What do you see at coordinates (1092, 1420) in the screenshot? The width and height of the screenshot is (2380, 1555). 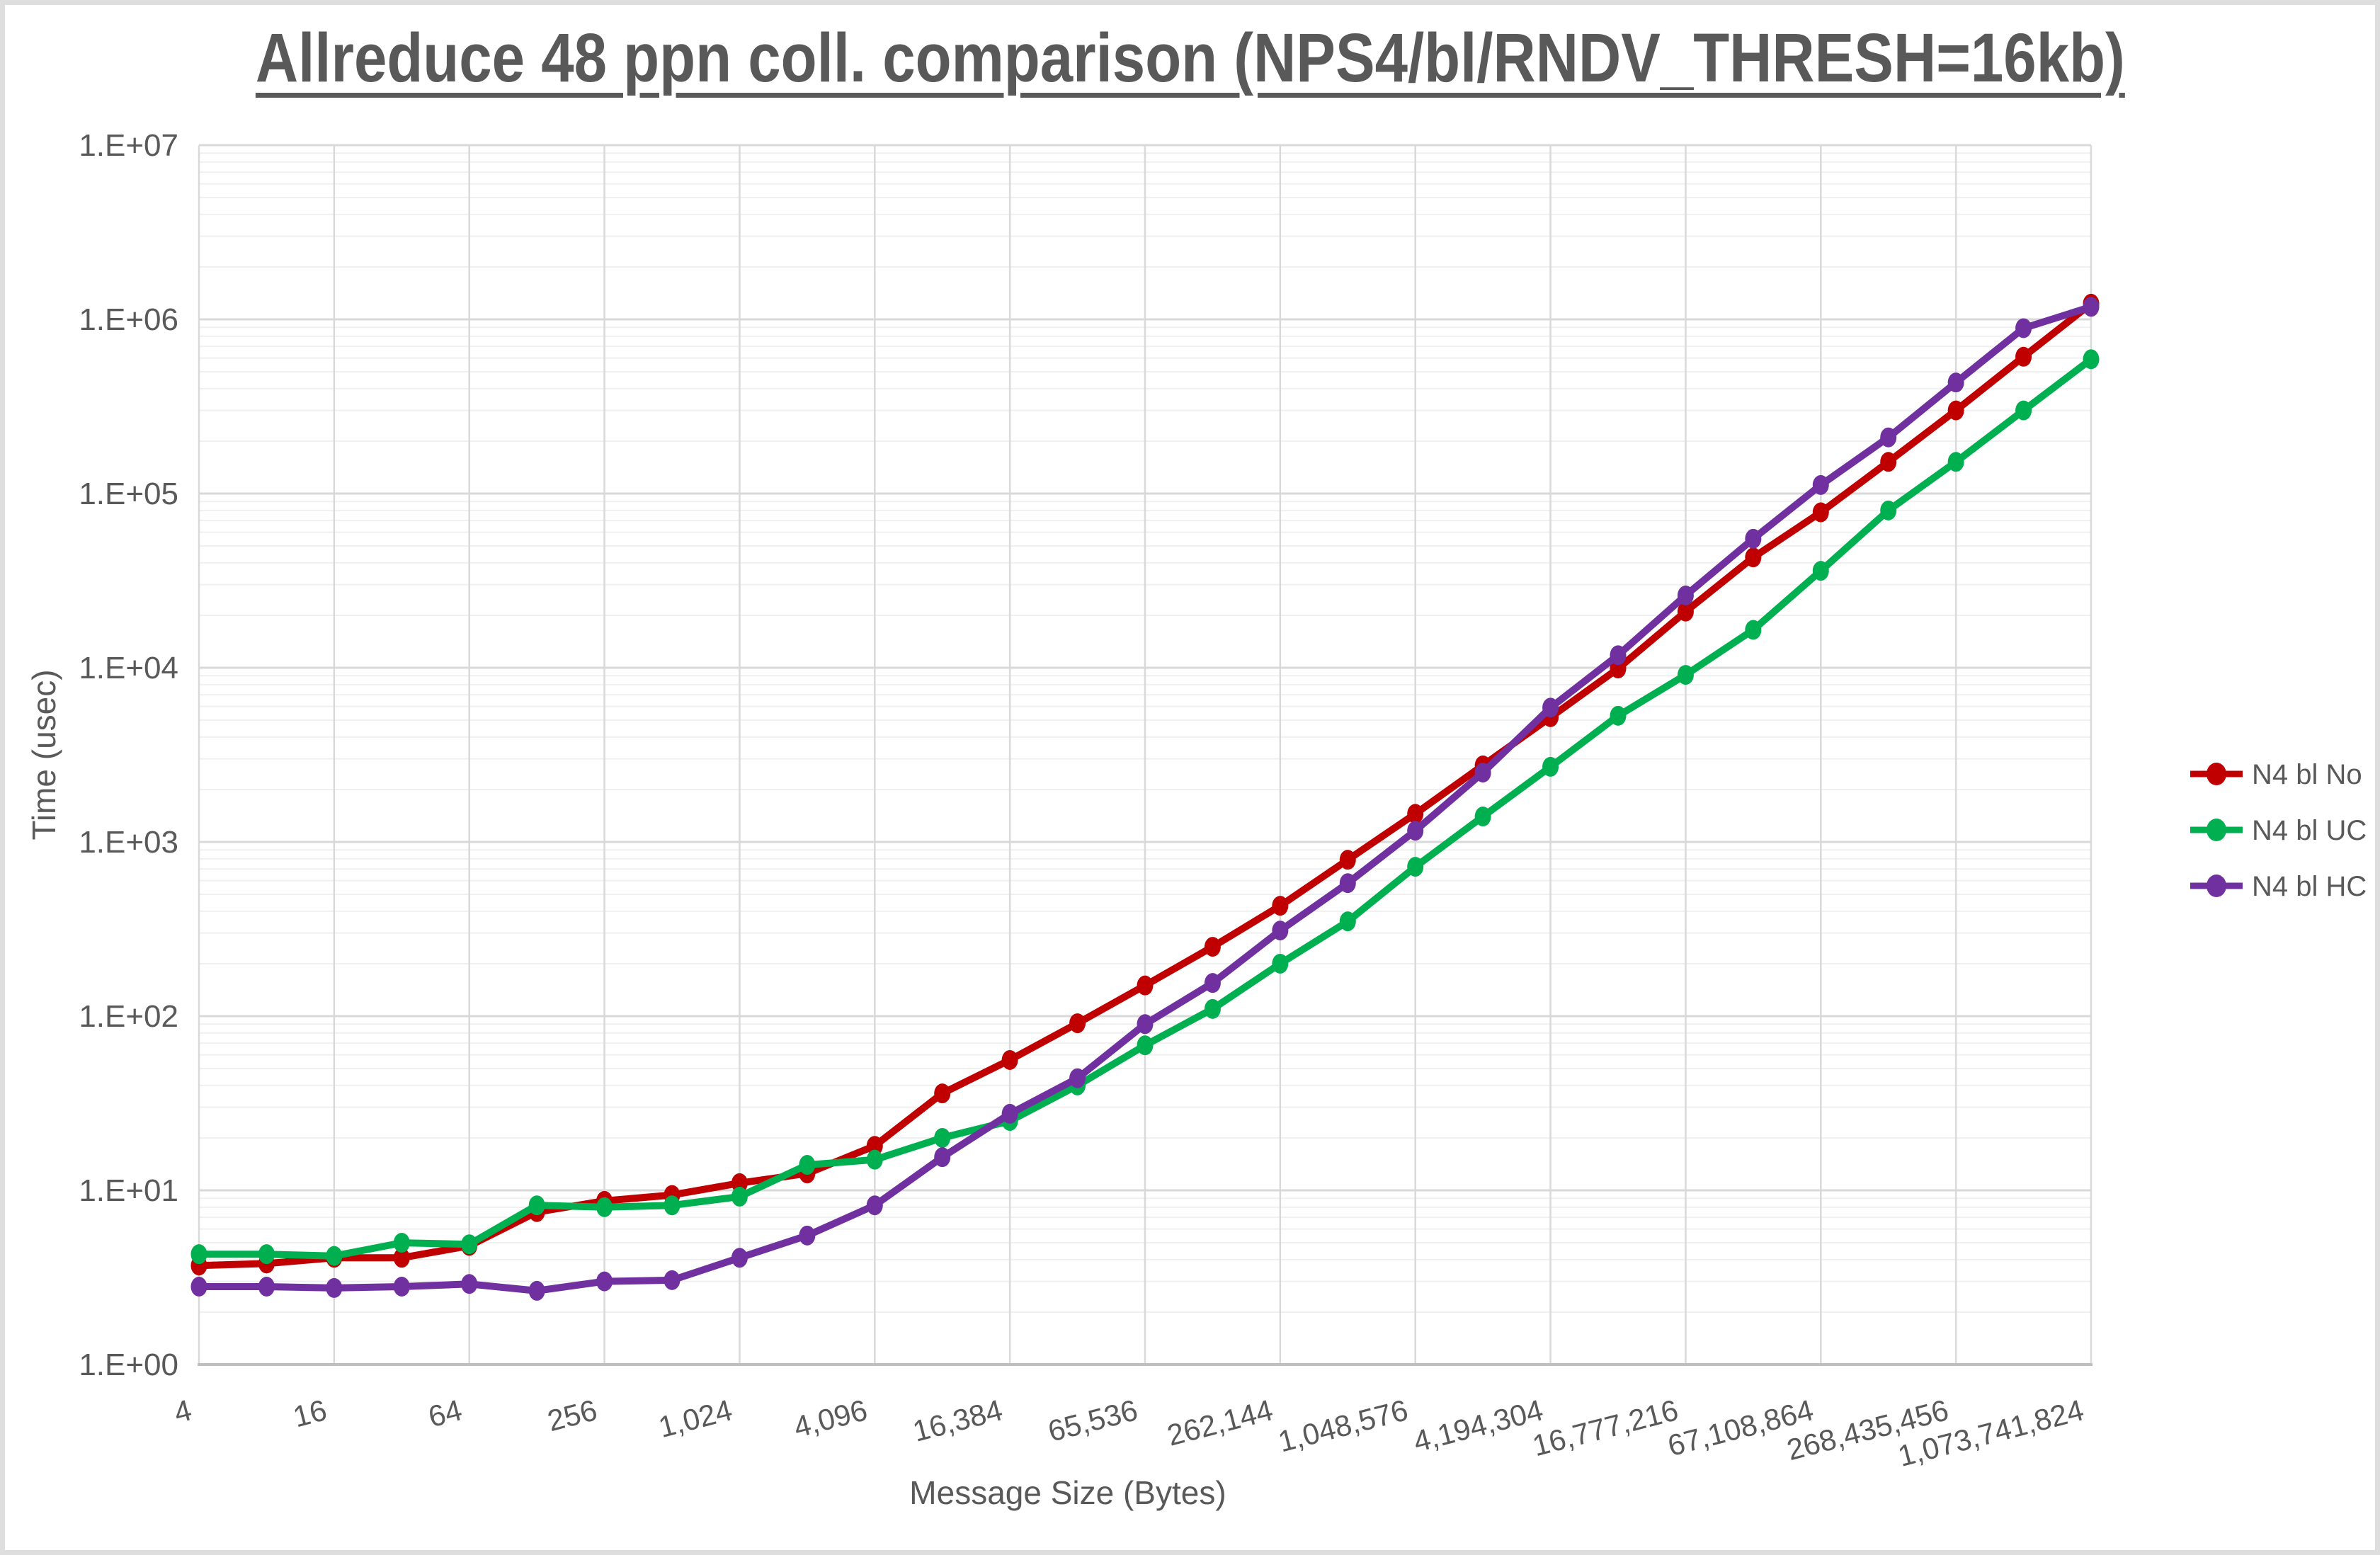 I see `x-tick-label: 65,536` at bounding box center [1092, 1420].